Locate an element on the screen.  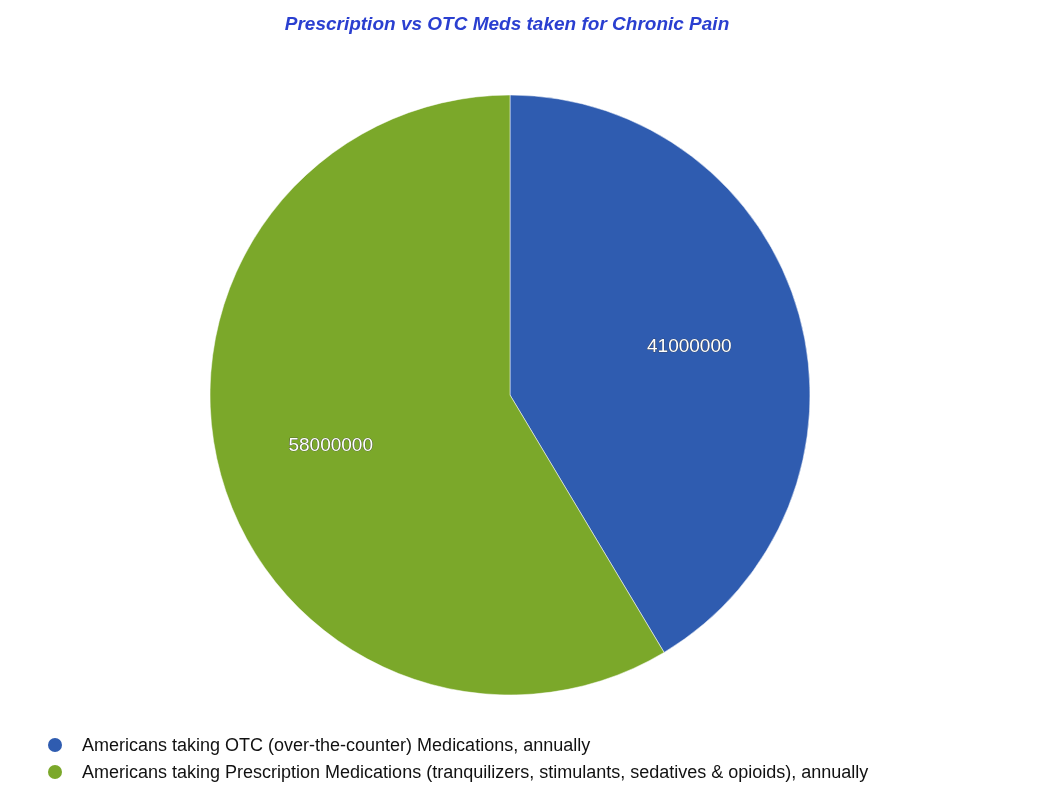
legend-label: Americans taking Prescription Medications (tranquilizers, stimulants, sedatives & opioids), annually is located at coordinates (475, 772).